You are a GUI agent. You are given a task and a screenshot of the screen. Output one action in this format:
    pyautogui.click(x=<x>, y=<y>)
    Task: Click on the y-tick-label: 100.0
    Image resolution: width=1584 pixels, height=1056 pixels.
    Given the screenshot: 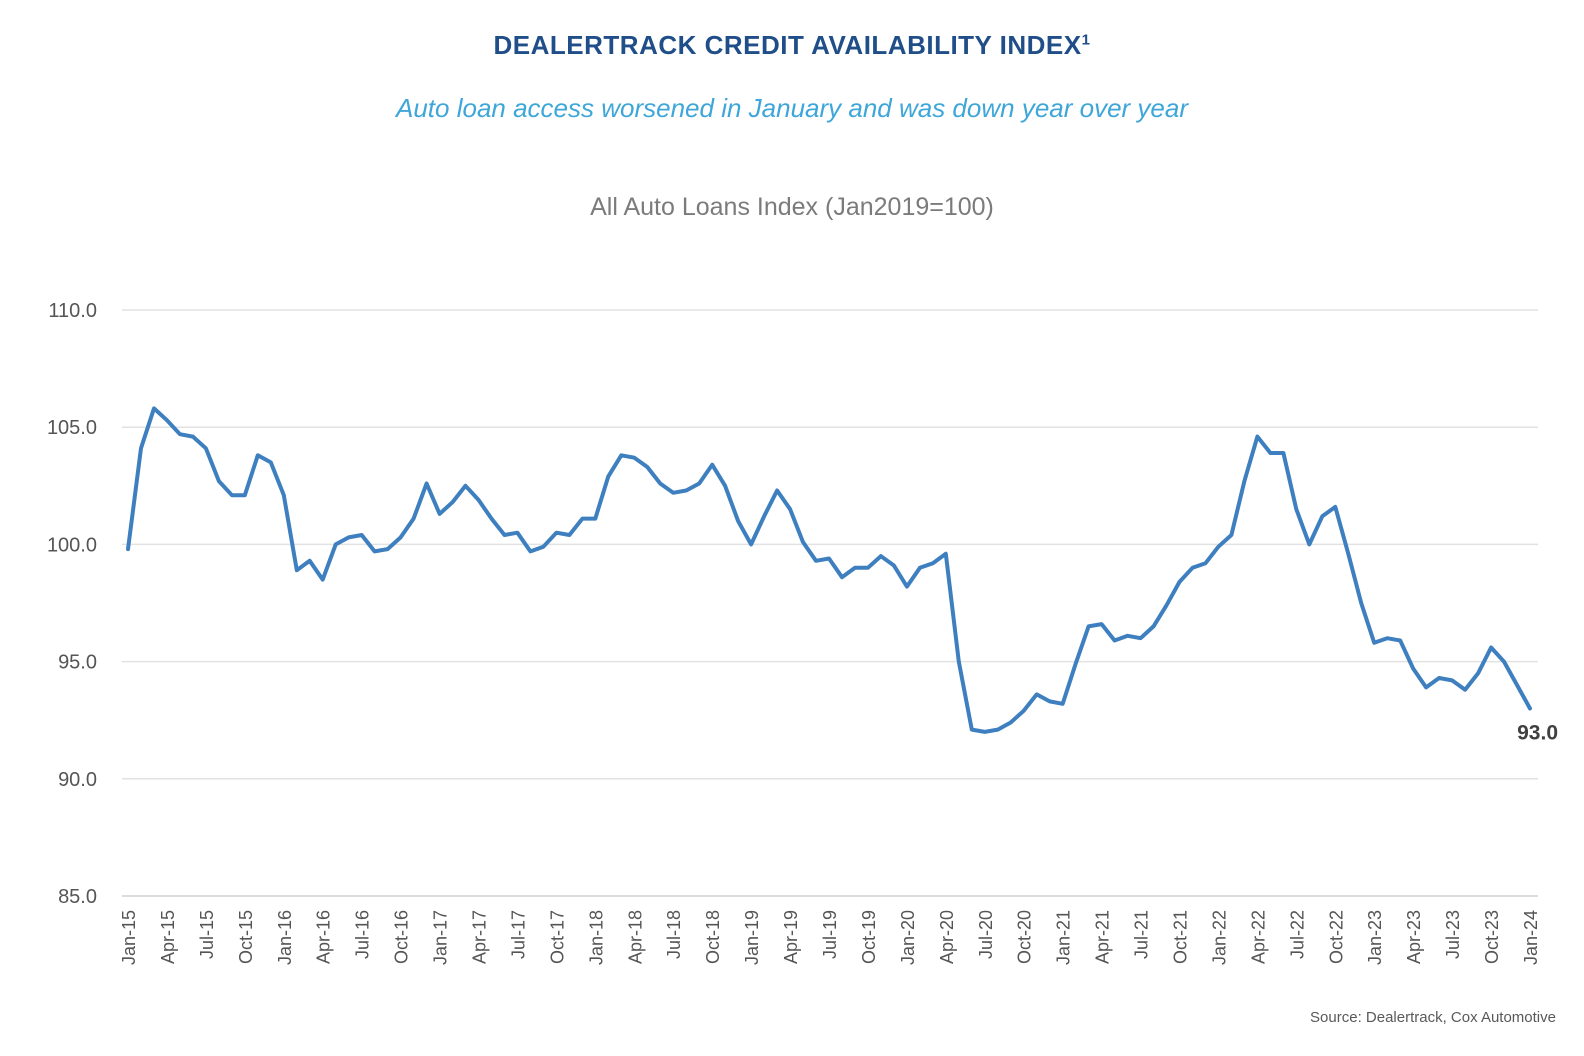 What is the action you would take?
    pyautogui.click(x=72, y=545)
    